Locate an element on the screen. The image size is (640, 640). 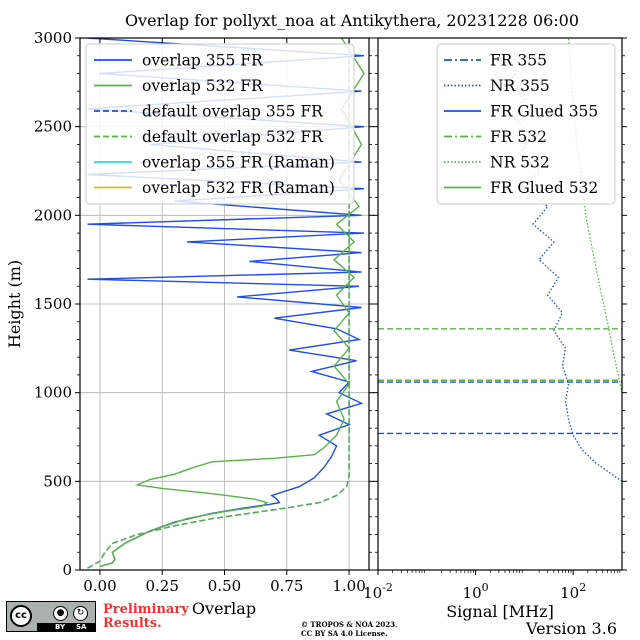
left-ytick-label-4: 2000 is located at coordinates (53, 215).